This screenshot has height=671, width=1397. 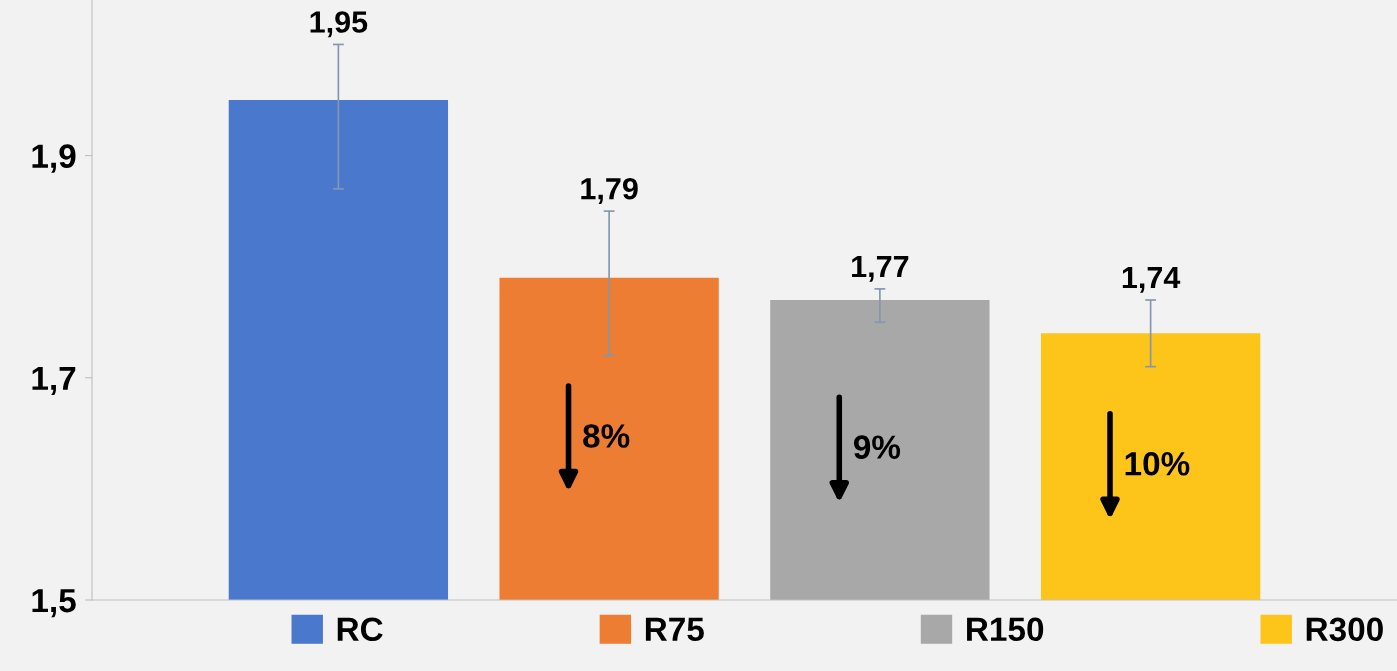 I want to click on legend-label: R150, so click(x=1005, y=629).